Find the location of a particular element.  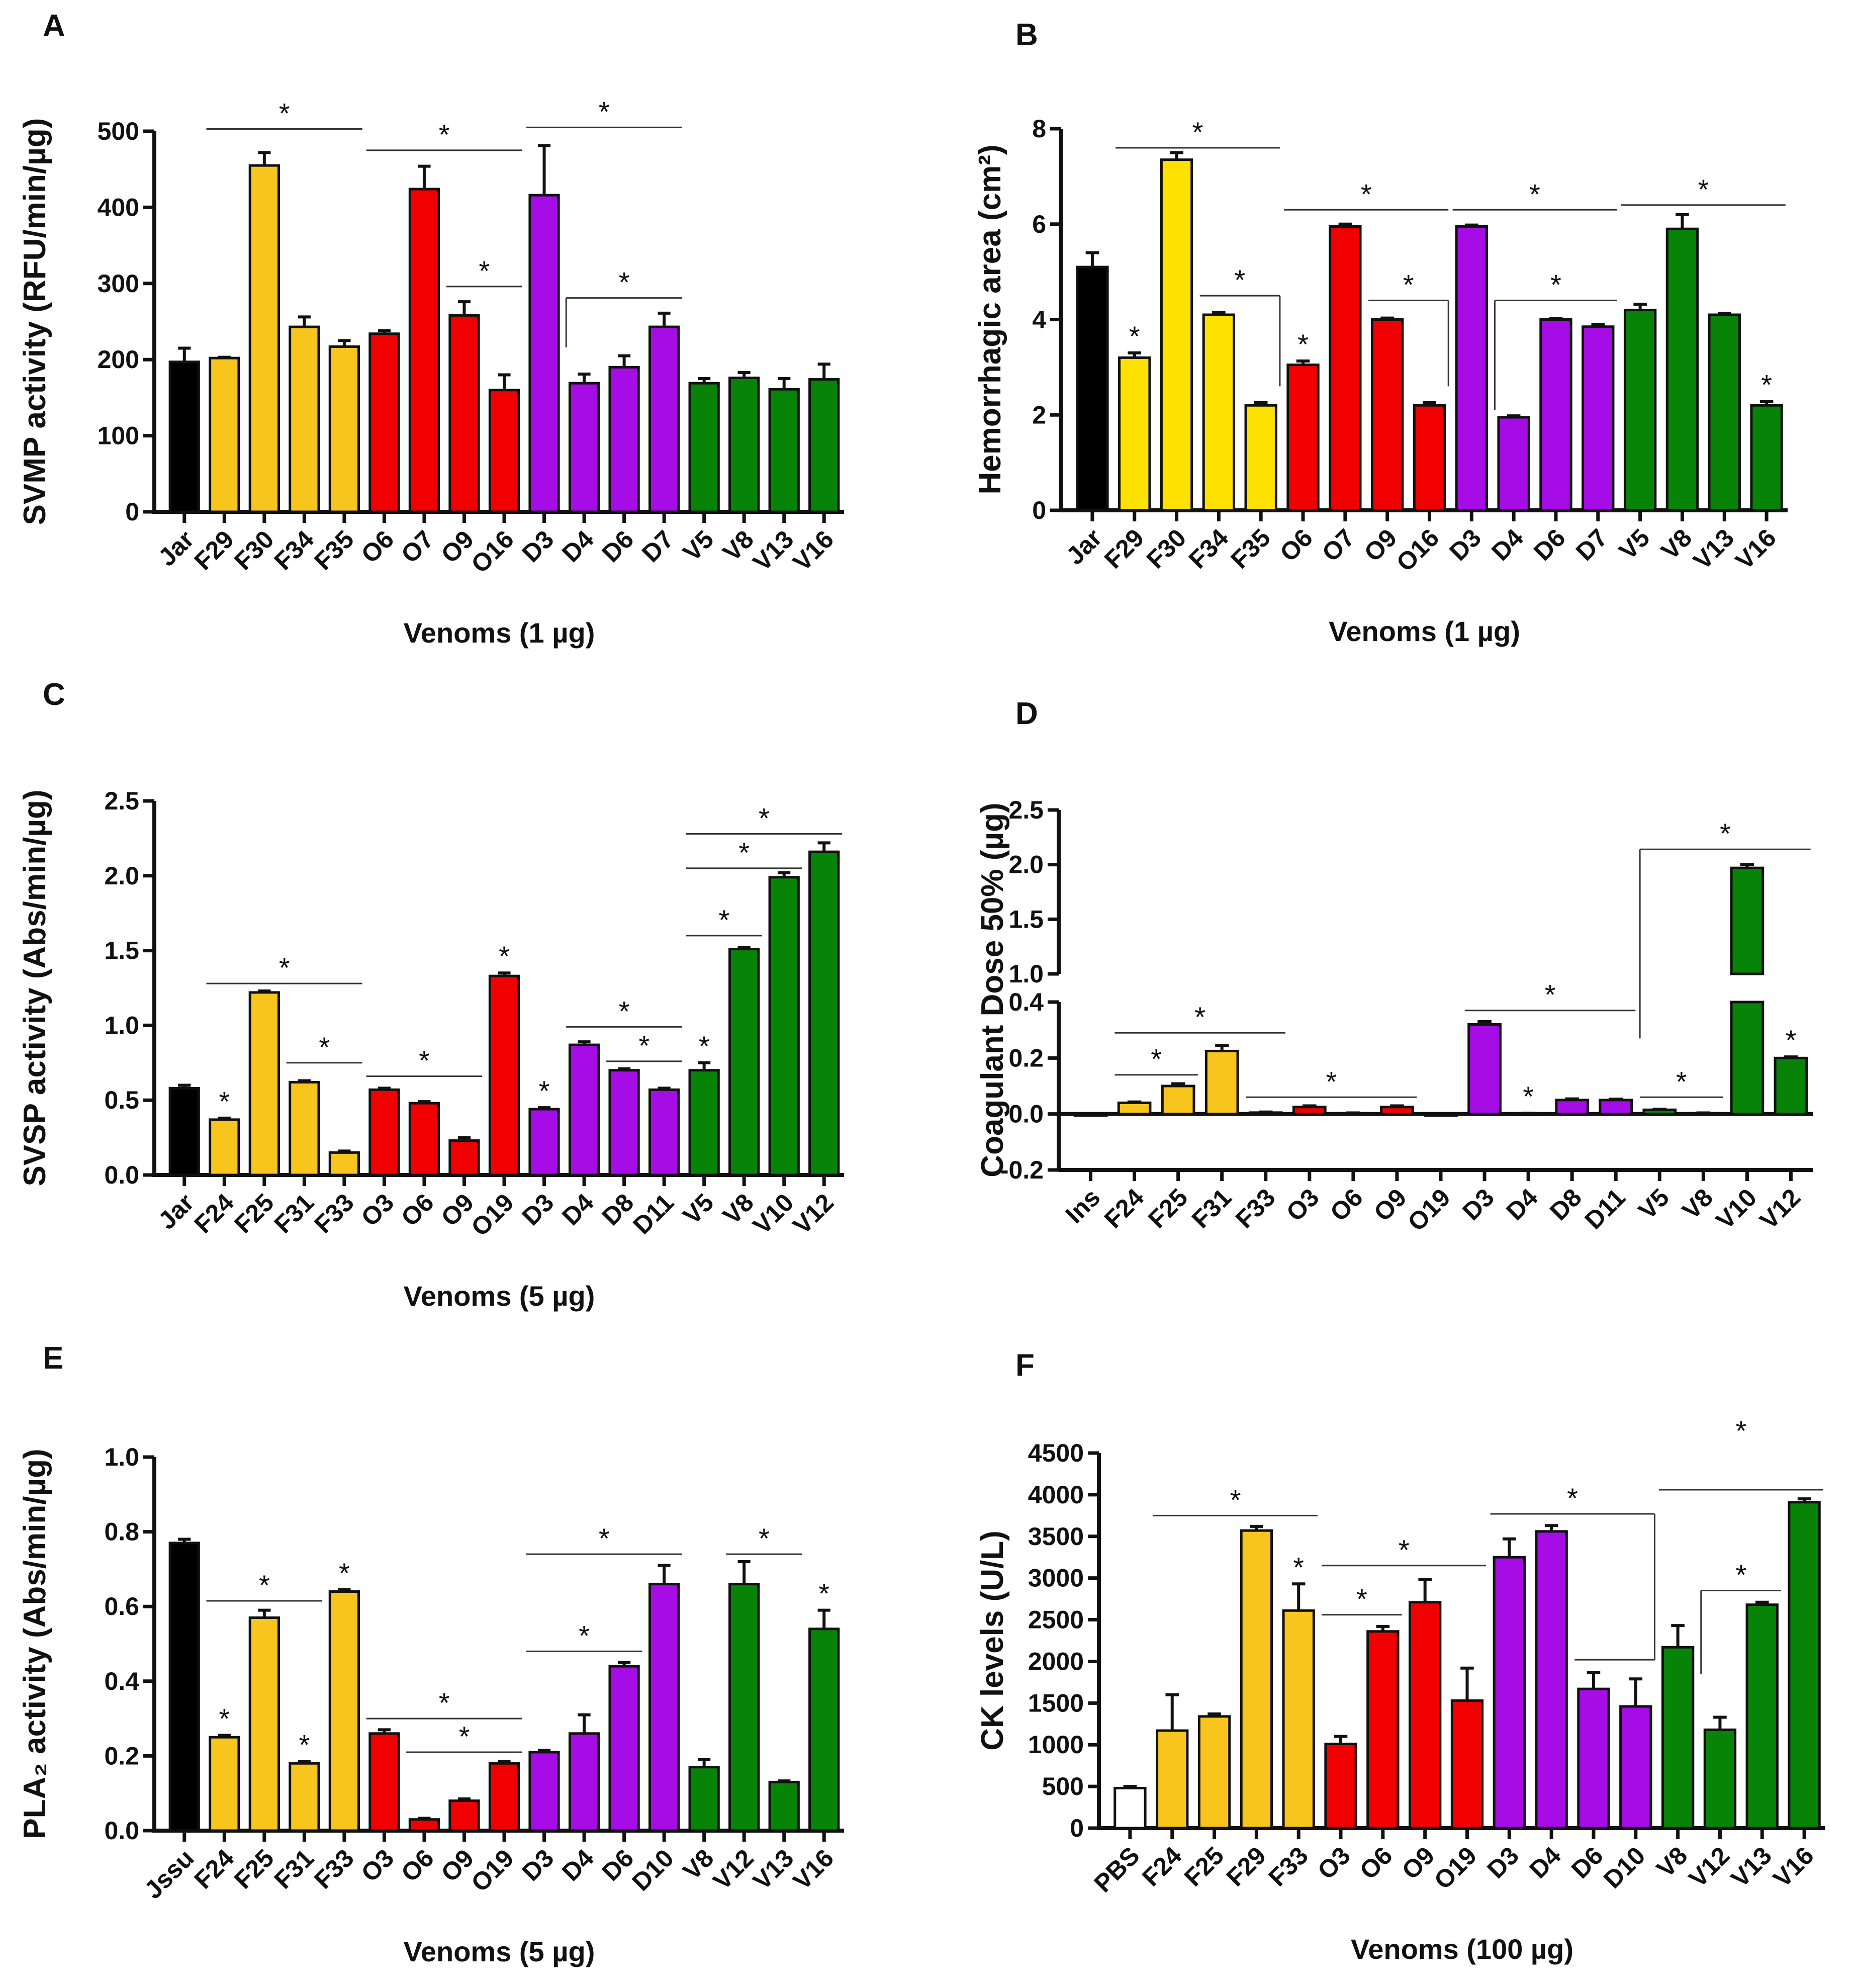

y-tick-label: 0.2 is located at coordinates (121, 1756).